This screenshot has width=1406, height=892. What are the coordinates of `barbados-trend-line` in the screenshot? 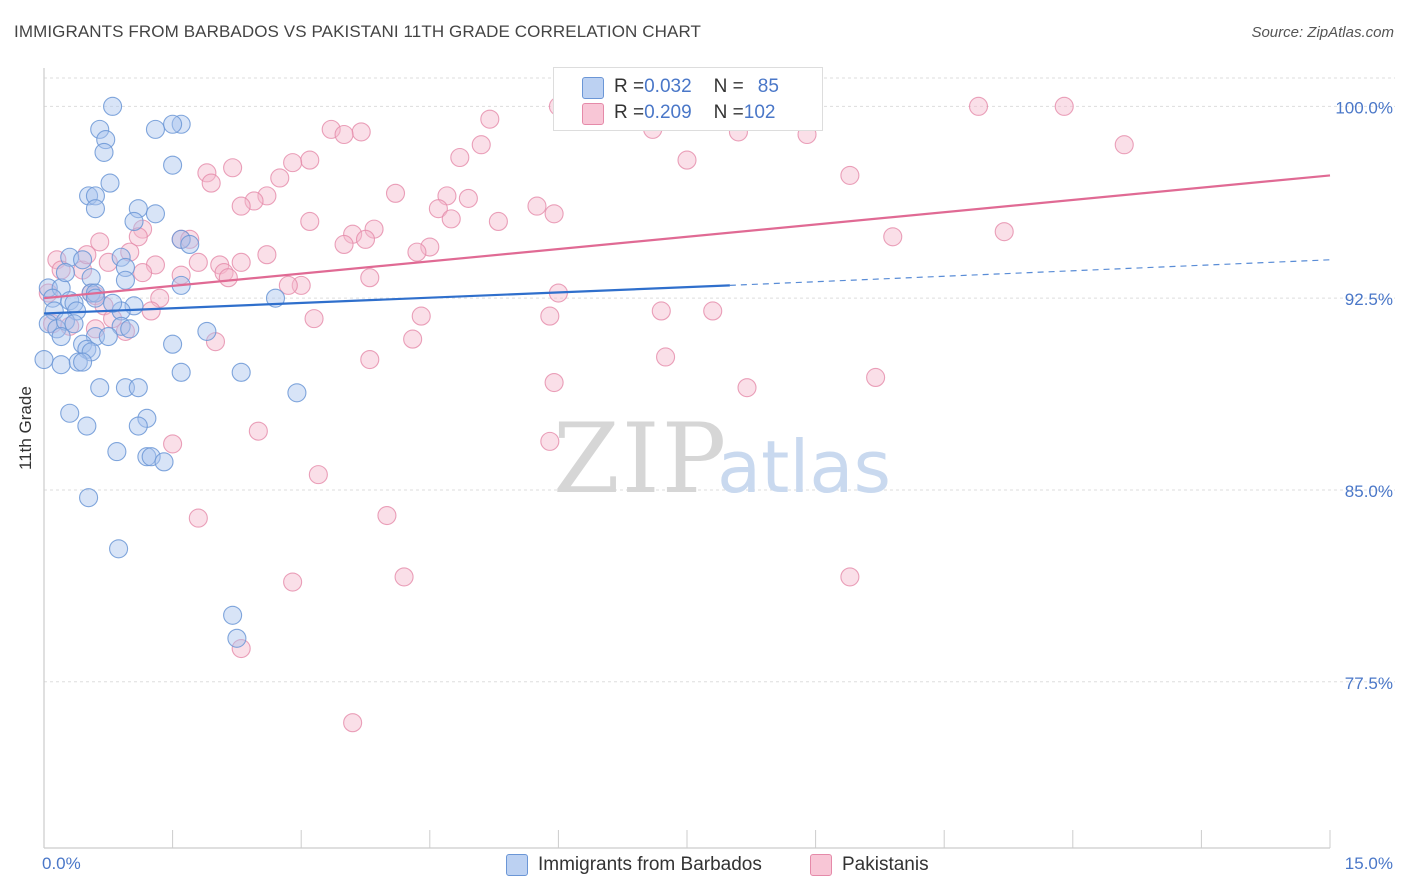 It's located at (386, 299).